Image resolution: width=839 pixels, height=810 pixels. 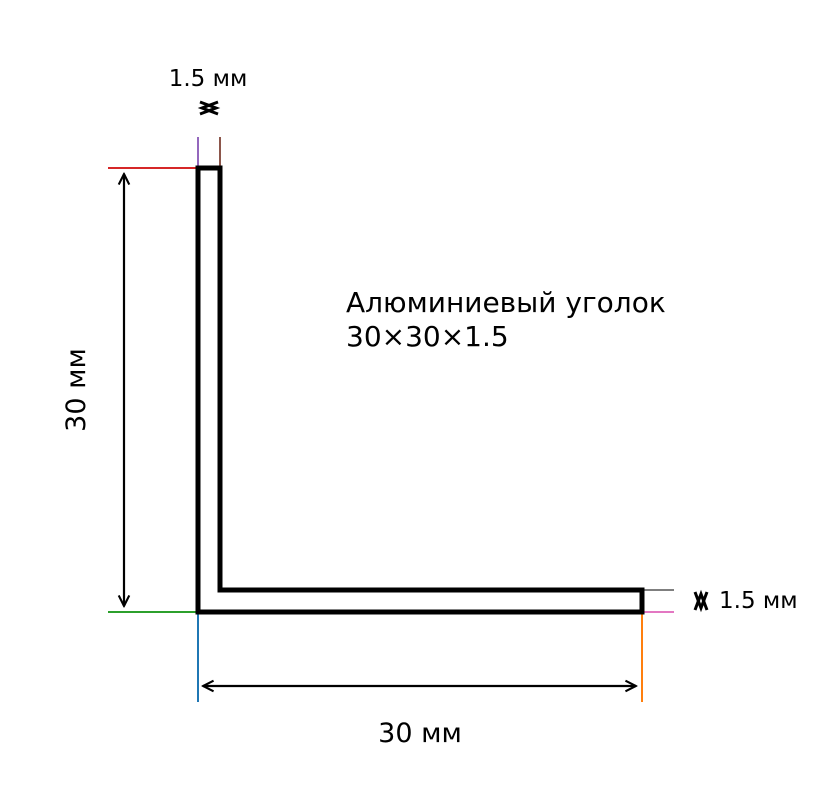 What do you see at coordinates (427, 336) in the screenshot?
I see `title-line-2: 30×30×1.5` at bounding box center [427, 336].